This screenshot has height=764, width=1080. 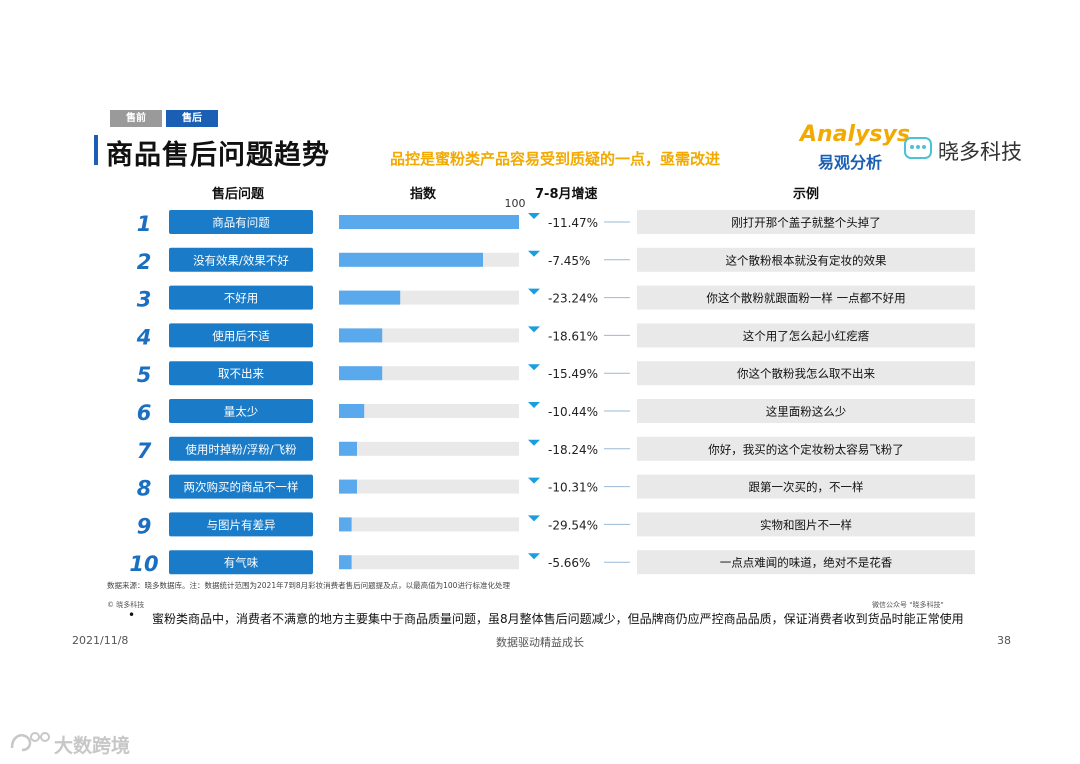 I want to click on wechat-note: 微信公众号 "晓多科技", so click(x=908, y=605).